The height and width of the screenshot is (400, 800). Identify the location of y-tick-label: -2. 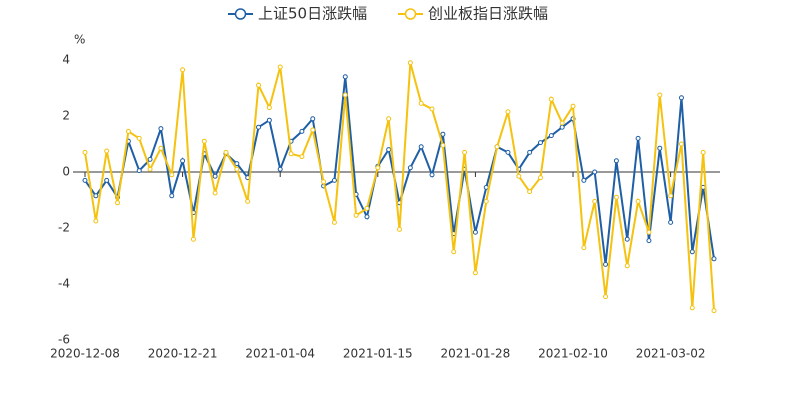
(64, 228).